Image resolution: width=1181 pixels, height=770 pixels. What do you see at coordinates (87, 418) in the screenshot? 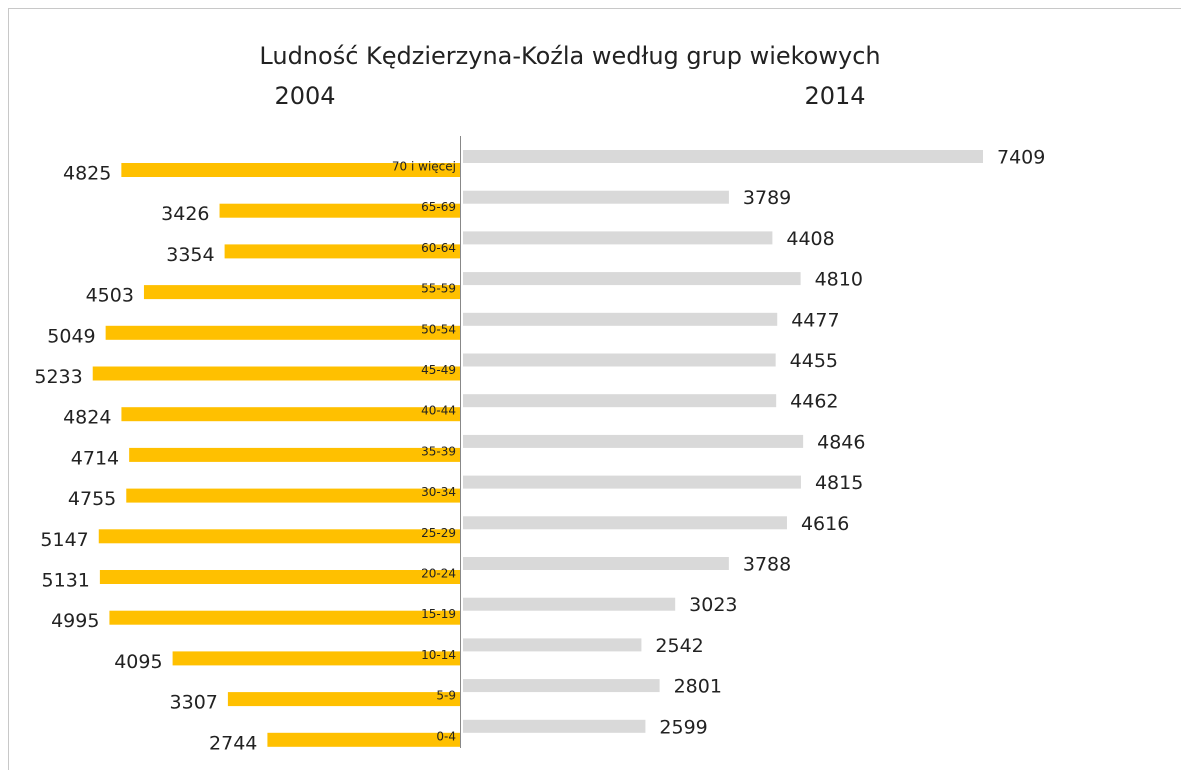
I see `value-label: 4824` at bounding box center [87, 418].